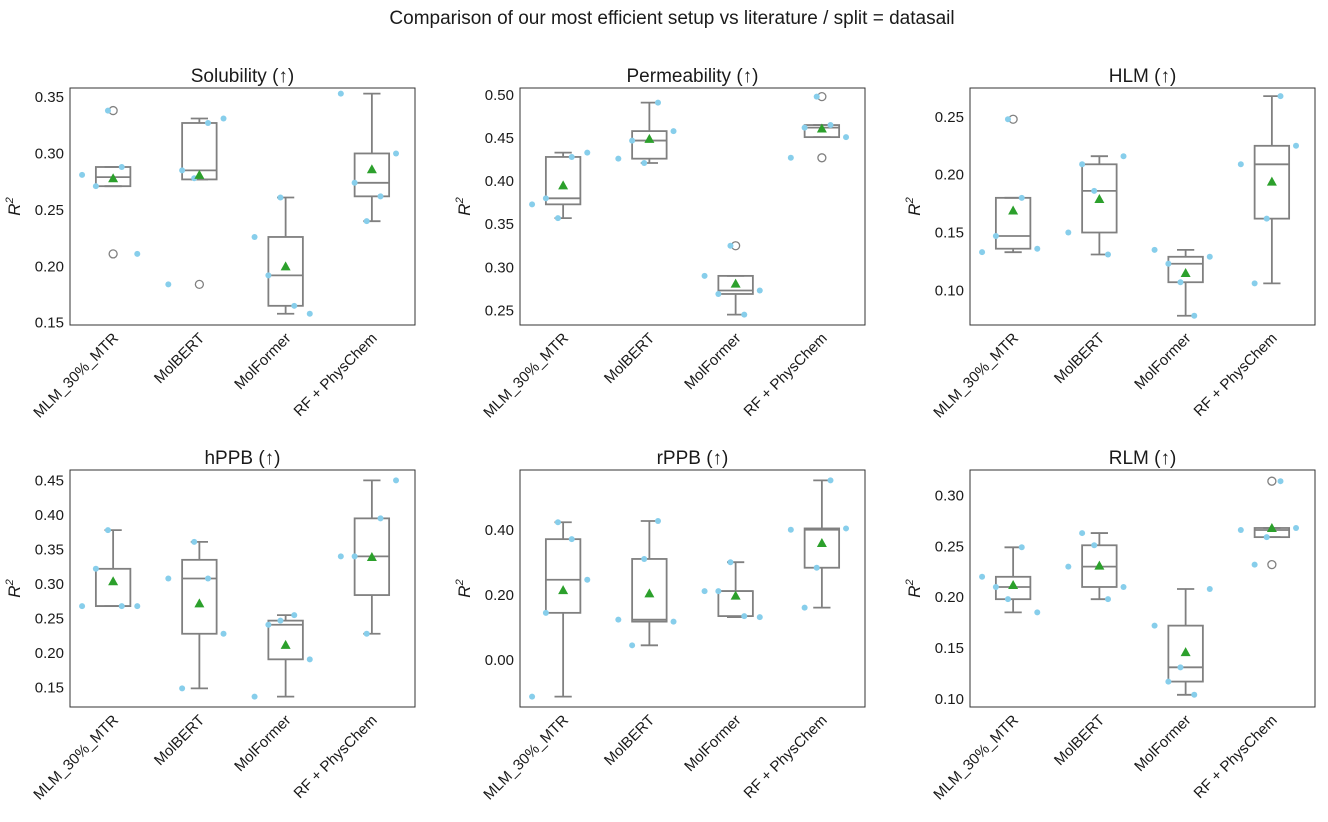 The width and height of the screenshot is (1328, 822). Describe the element at coordinates (949, 290) in the screenshot. I see `y-tick-label: 0.10` at that location.